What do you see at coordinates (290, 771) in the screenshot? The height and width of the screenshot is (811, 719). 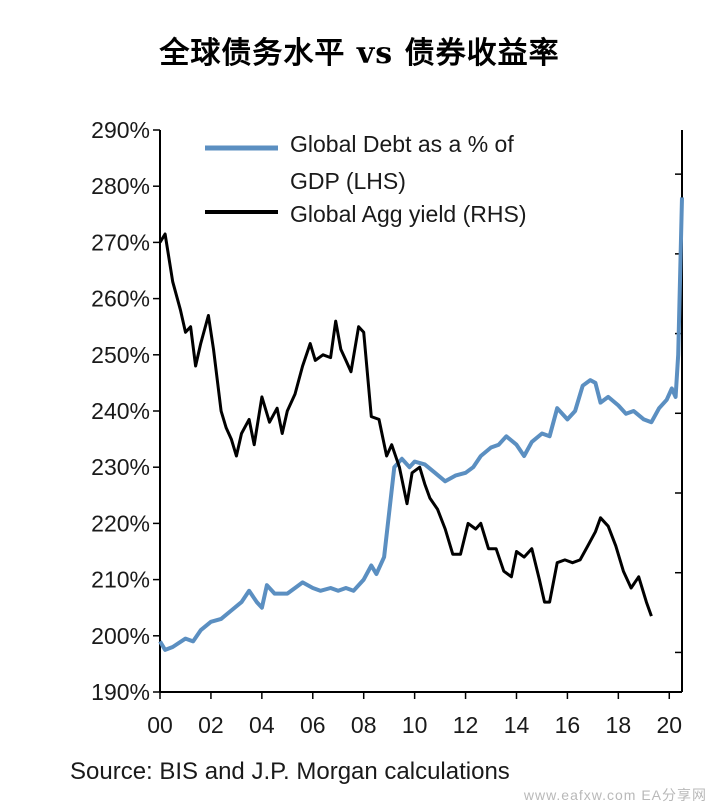 I see `source-note: Source: BIS and J.P. Morgan calculations` at bounding box center [290, 771].